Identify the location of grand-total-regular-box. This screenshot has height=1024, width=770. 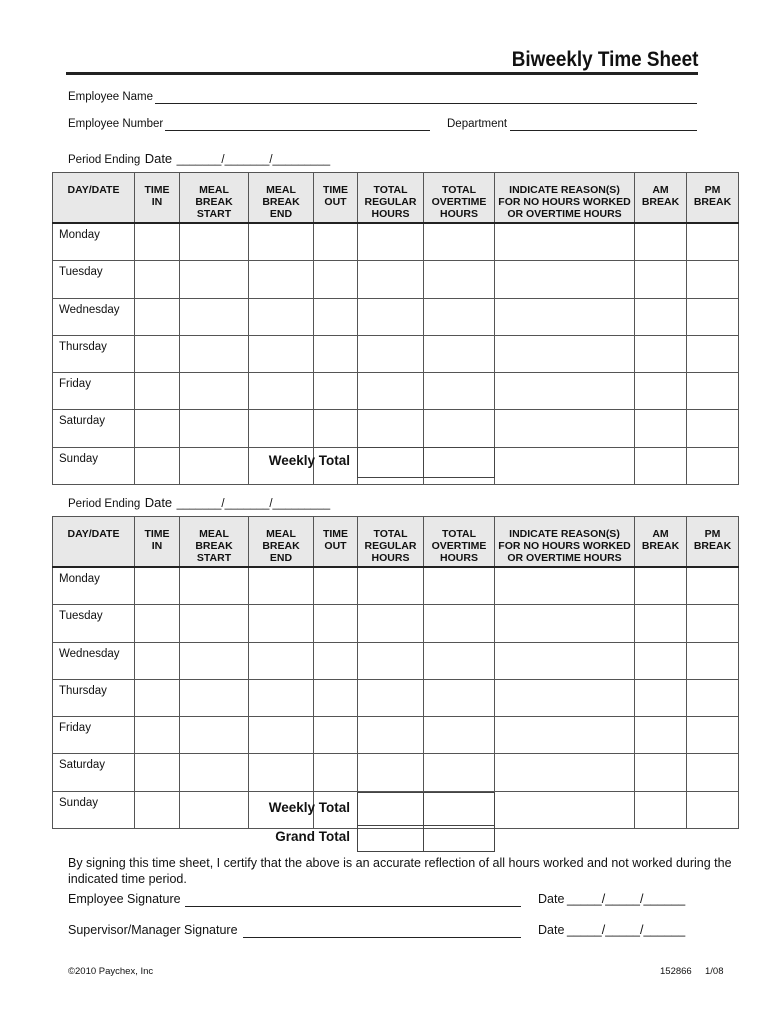
(390, 838).